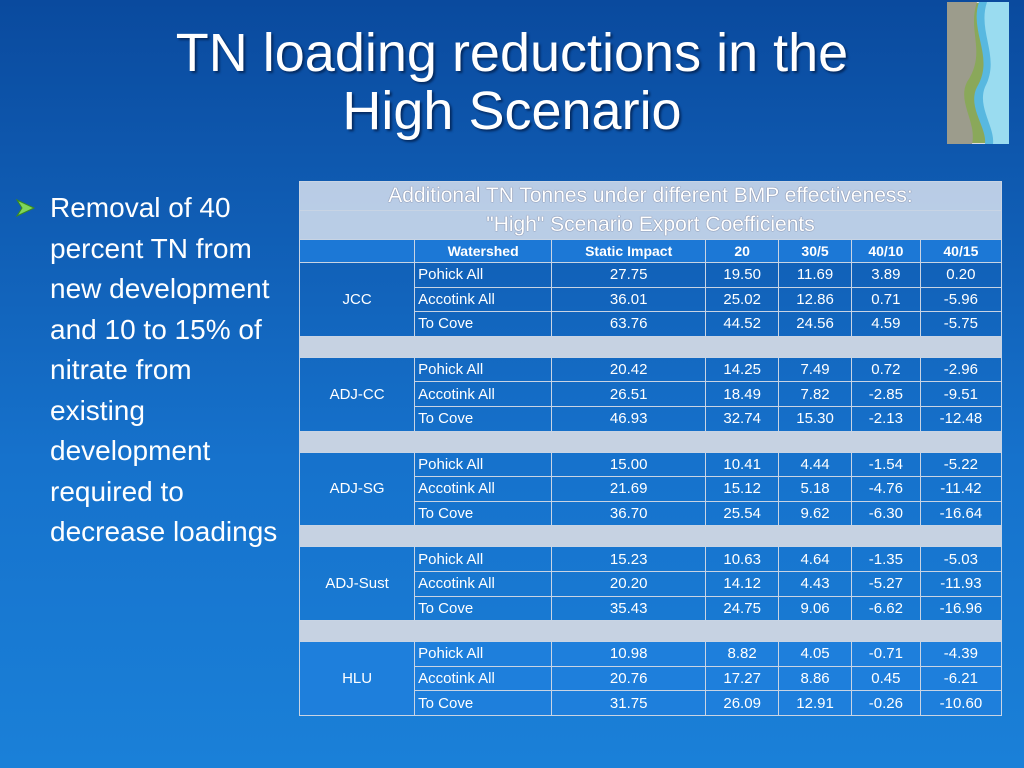  I want to click on header-row: Watershed Static Impact 20 30/5 40/10 40/15, so click(650, 251).